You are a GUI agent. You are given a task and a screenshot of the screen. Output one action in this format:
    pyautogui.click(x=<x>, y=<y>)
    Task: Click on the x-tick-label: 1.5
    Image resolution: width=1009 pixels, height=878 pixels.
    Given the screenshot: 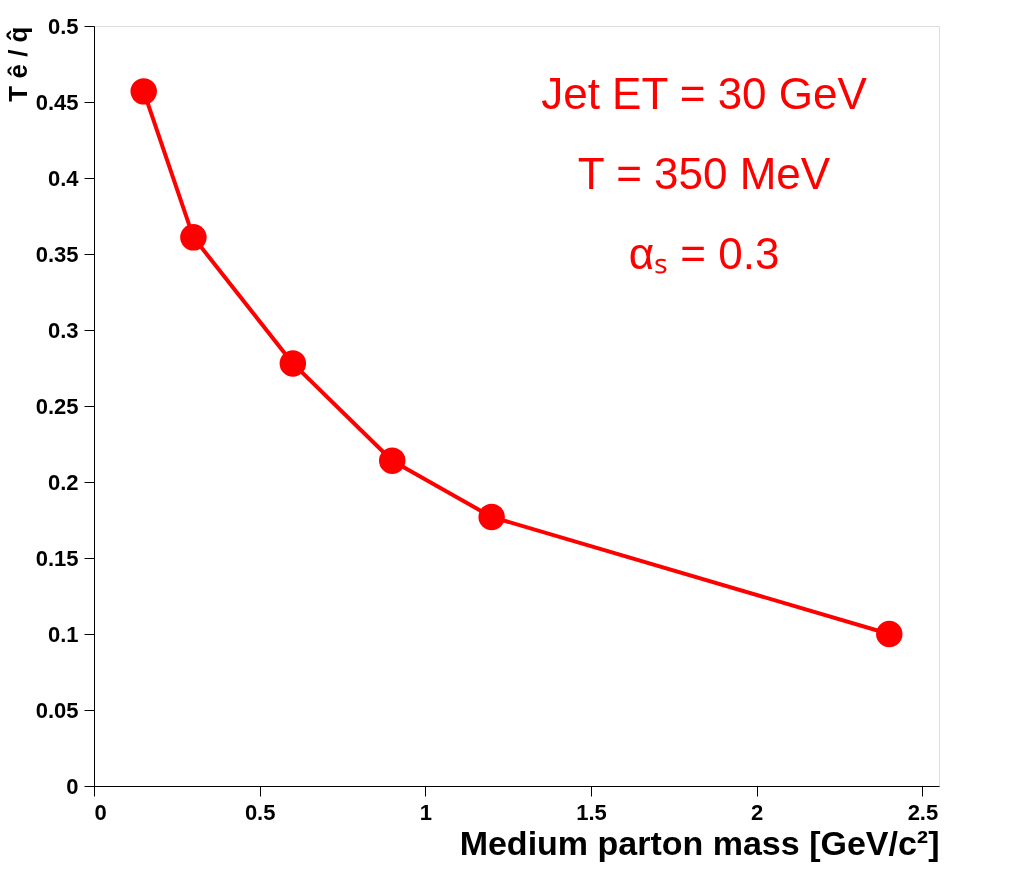 What is the action you would take?
    pyautogui.click(x=591, y=812)
    